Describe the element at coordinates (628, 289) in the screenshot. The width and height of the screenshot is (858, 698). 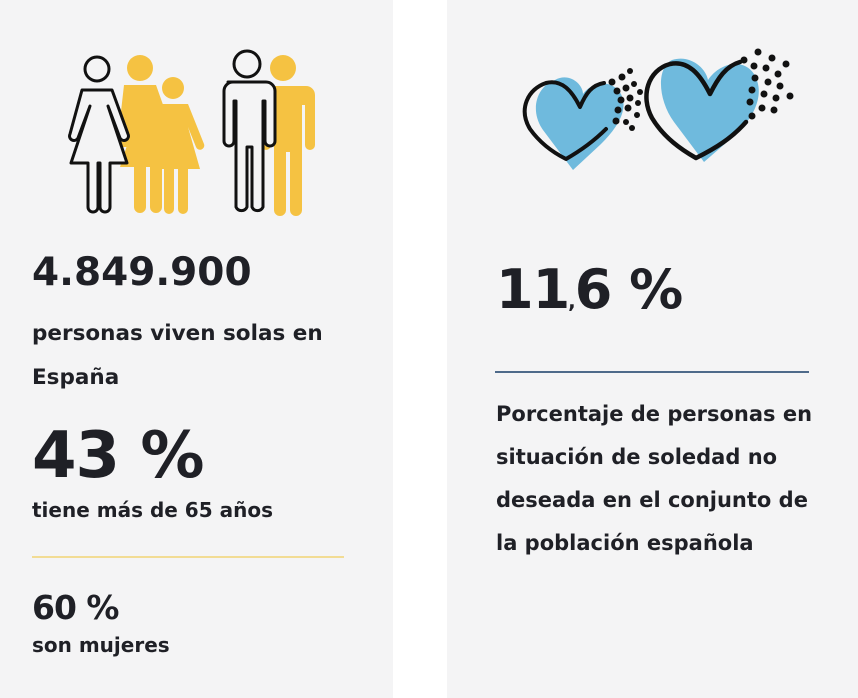
I see `percent-decimal: 6 %` at that location.